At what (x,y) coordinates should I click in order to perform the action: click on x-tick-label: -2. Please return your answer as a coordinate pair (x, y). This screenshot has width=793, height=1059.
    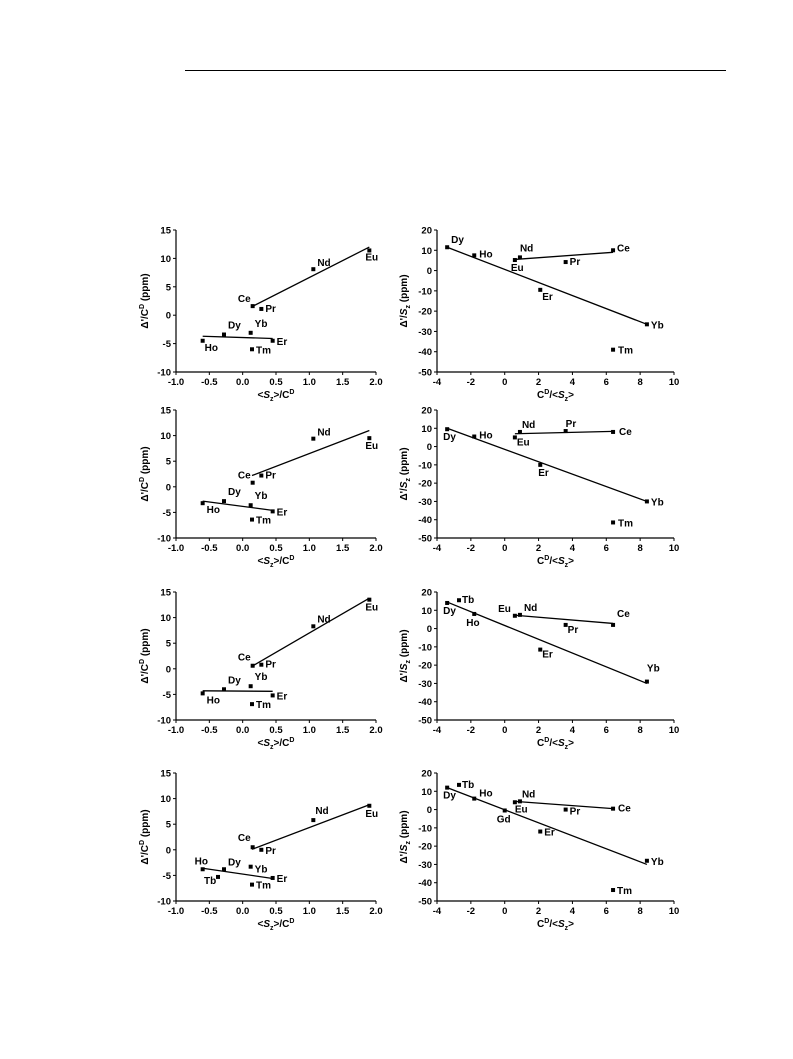
    Looking at the image, I should click on (471, 911).